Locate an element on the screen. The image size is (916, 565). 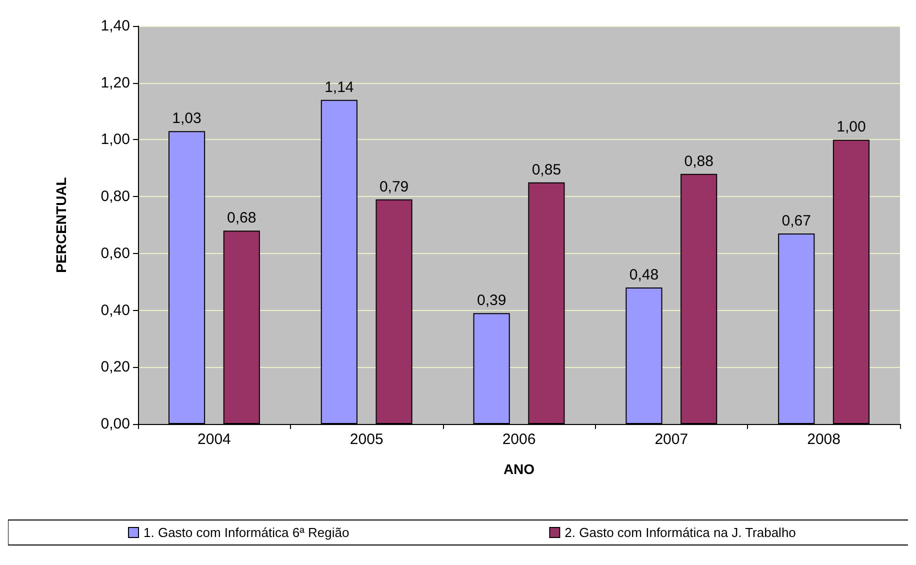
x-tick-label: 2008 is located at coordinates (823, 439).